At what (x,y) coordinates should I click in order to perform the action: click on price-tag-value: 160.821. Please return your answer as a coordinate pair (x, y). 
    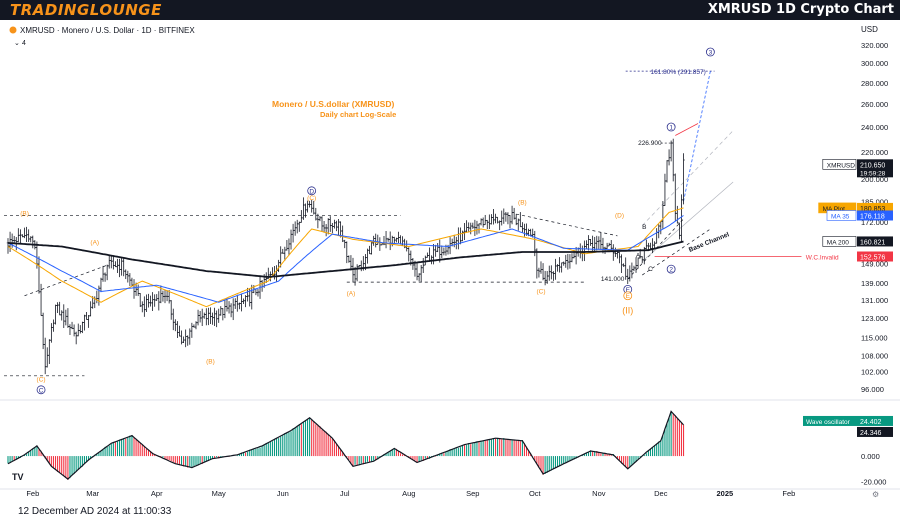
    Looking at the image, I should click on (872, 242).